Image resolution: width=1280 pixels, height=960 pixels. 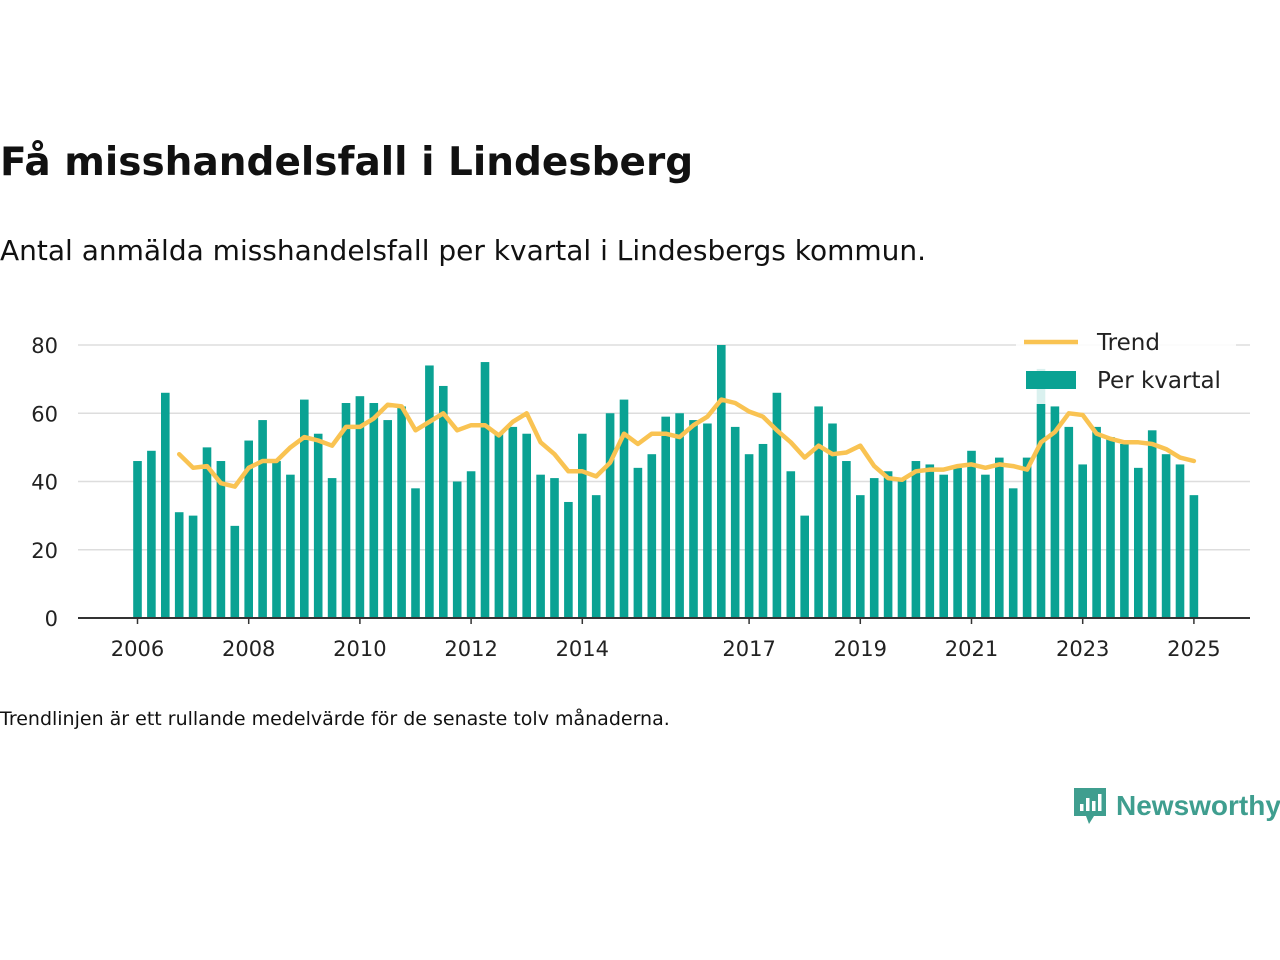 I want to click on x-tick-label: 2019, so click(x=860, y=649).